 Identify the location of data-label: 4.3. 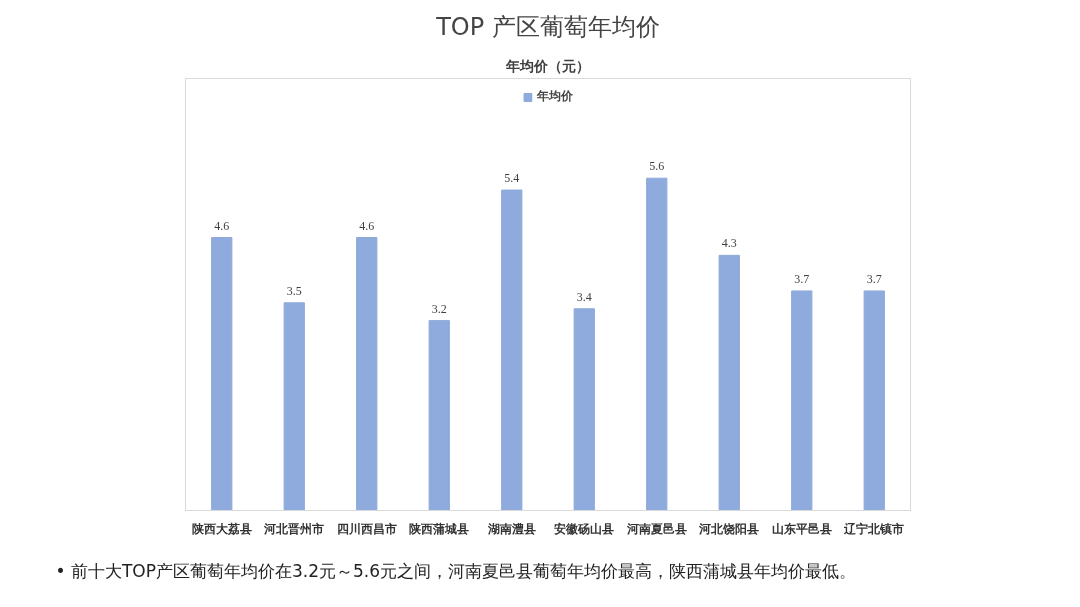
(729, 243).